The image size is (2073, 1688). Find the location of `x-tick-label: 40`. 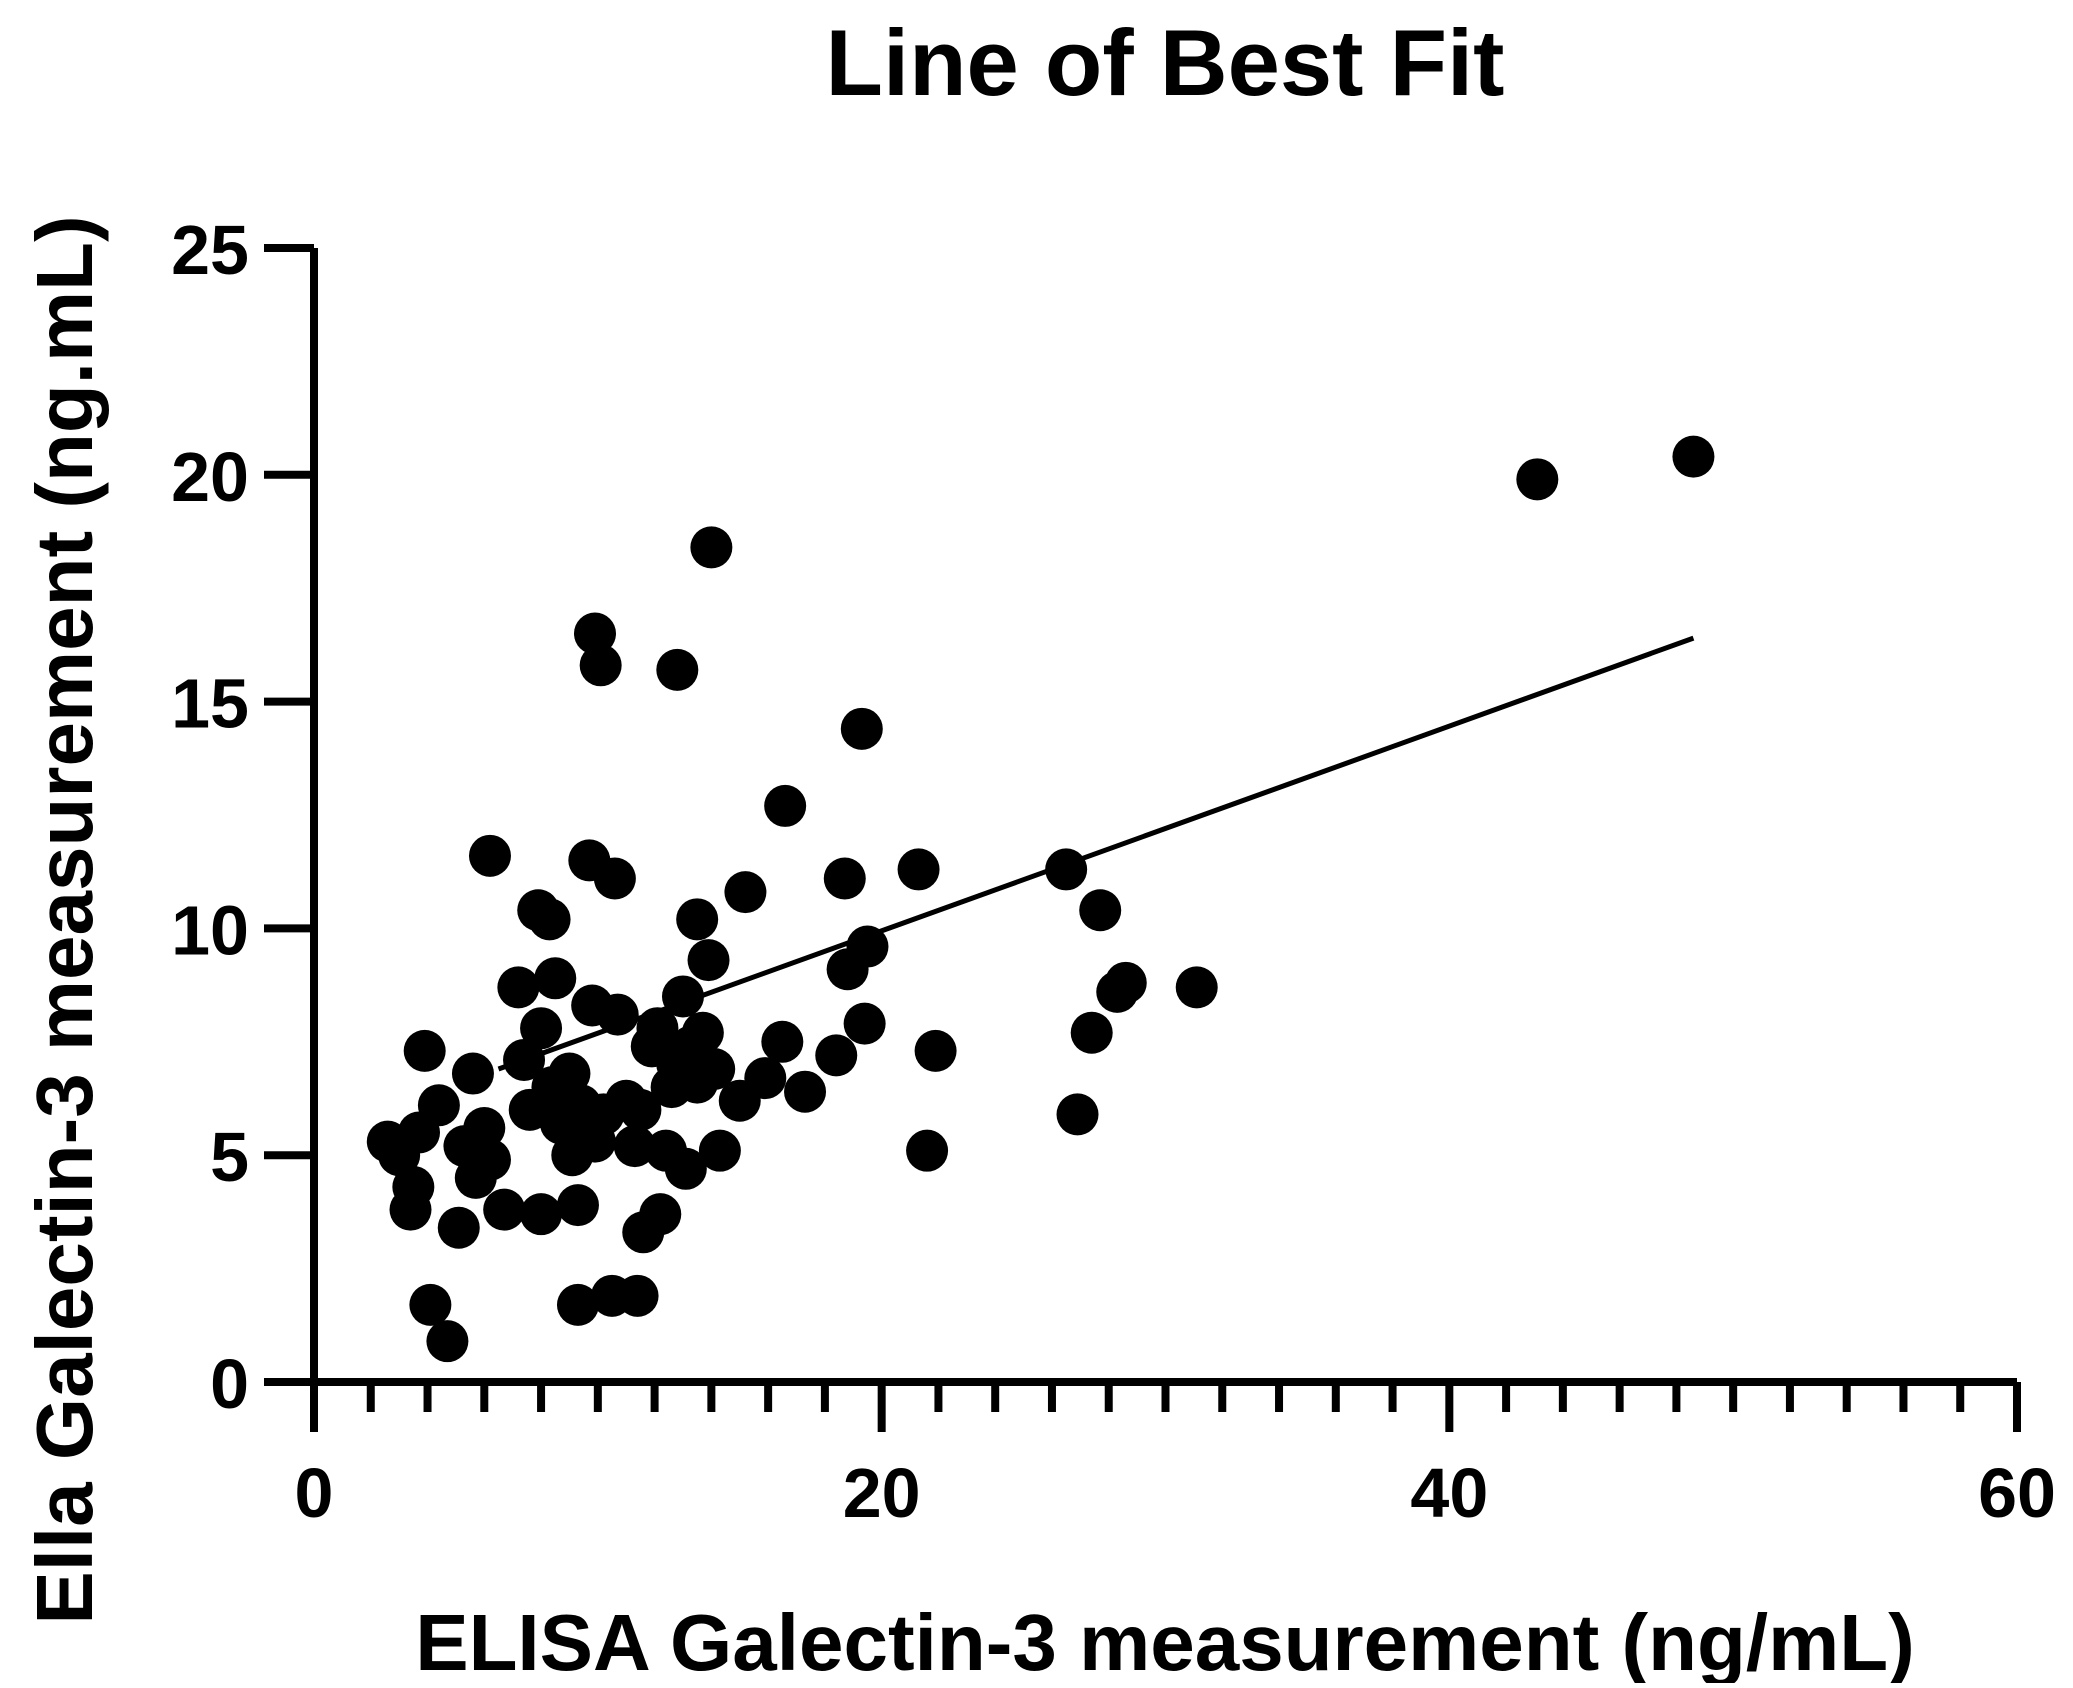

x-tick-label: 40 is located at coordinates (1449, 1493).